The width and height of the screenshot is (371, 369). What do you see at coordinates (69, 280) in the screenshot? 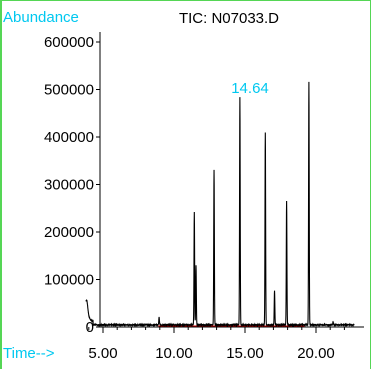
I see `y-tick-label: 100000` at bounding box center [69, 280].